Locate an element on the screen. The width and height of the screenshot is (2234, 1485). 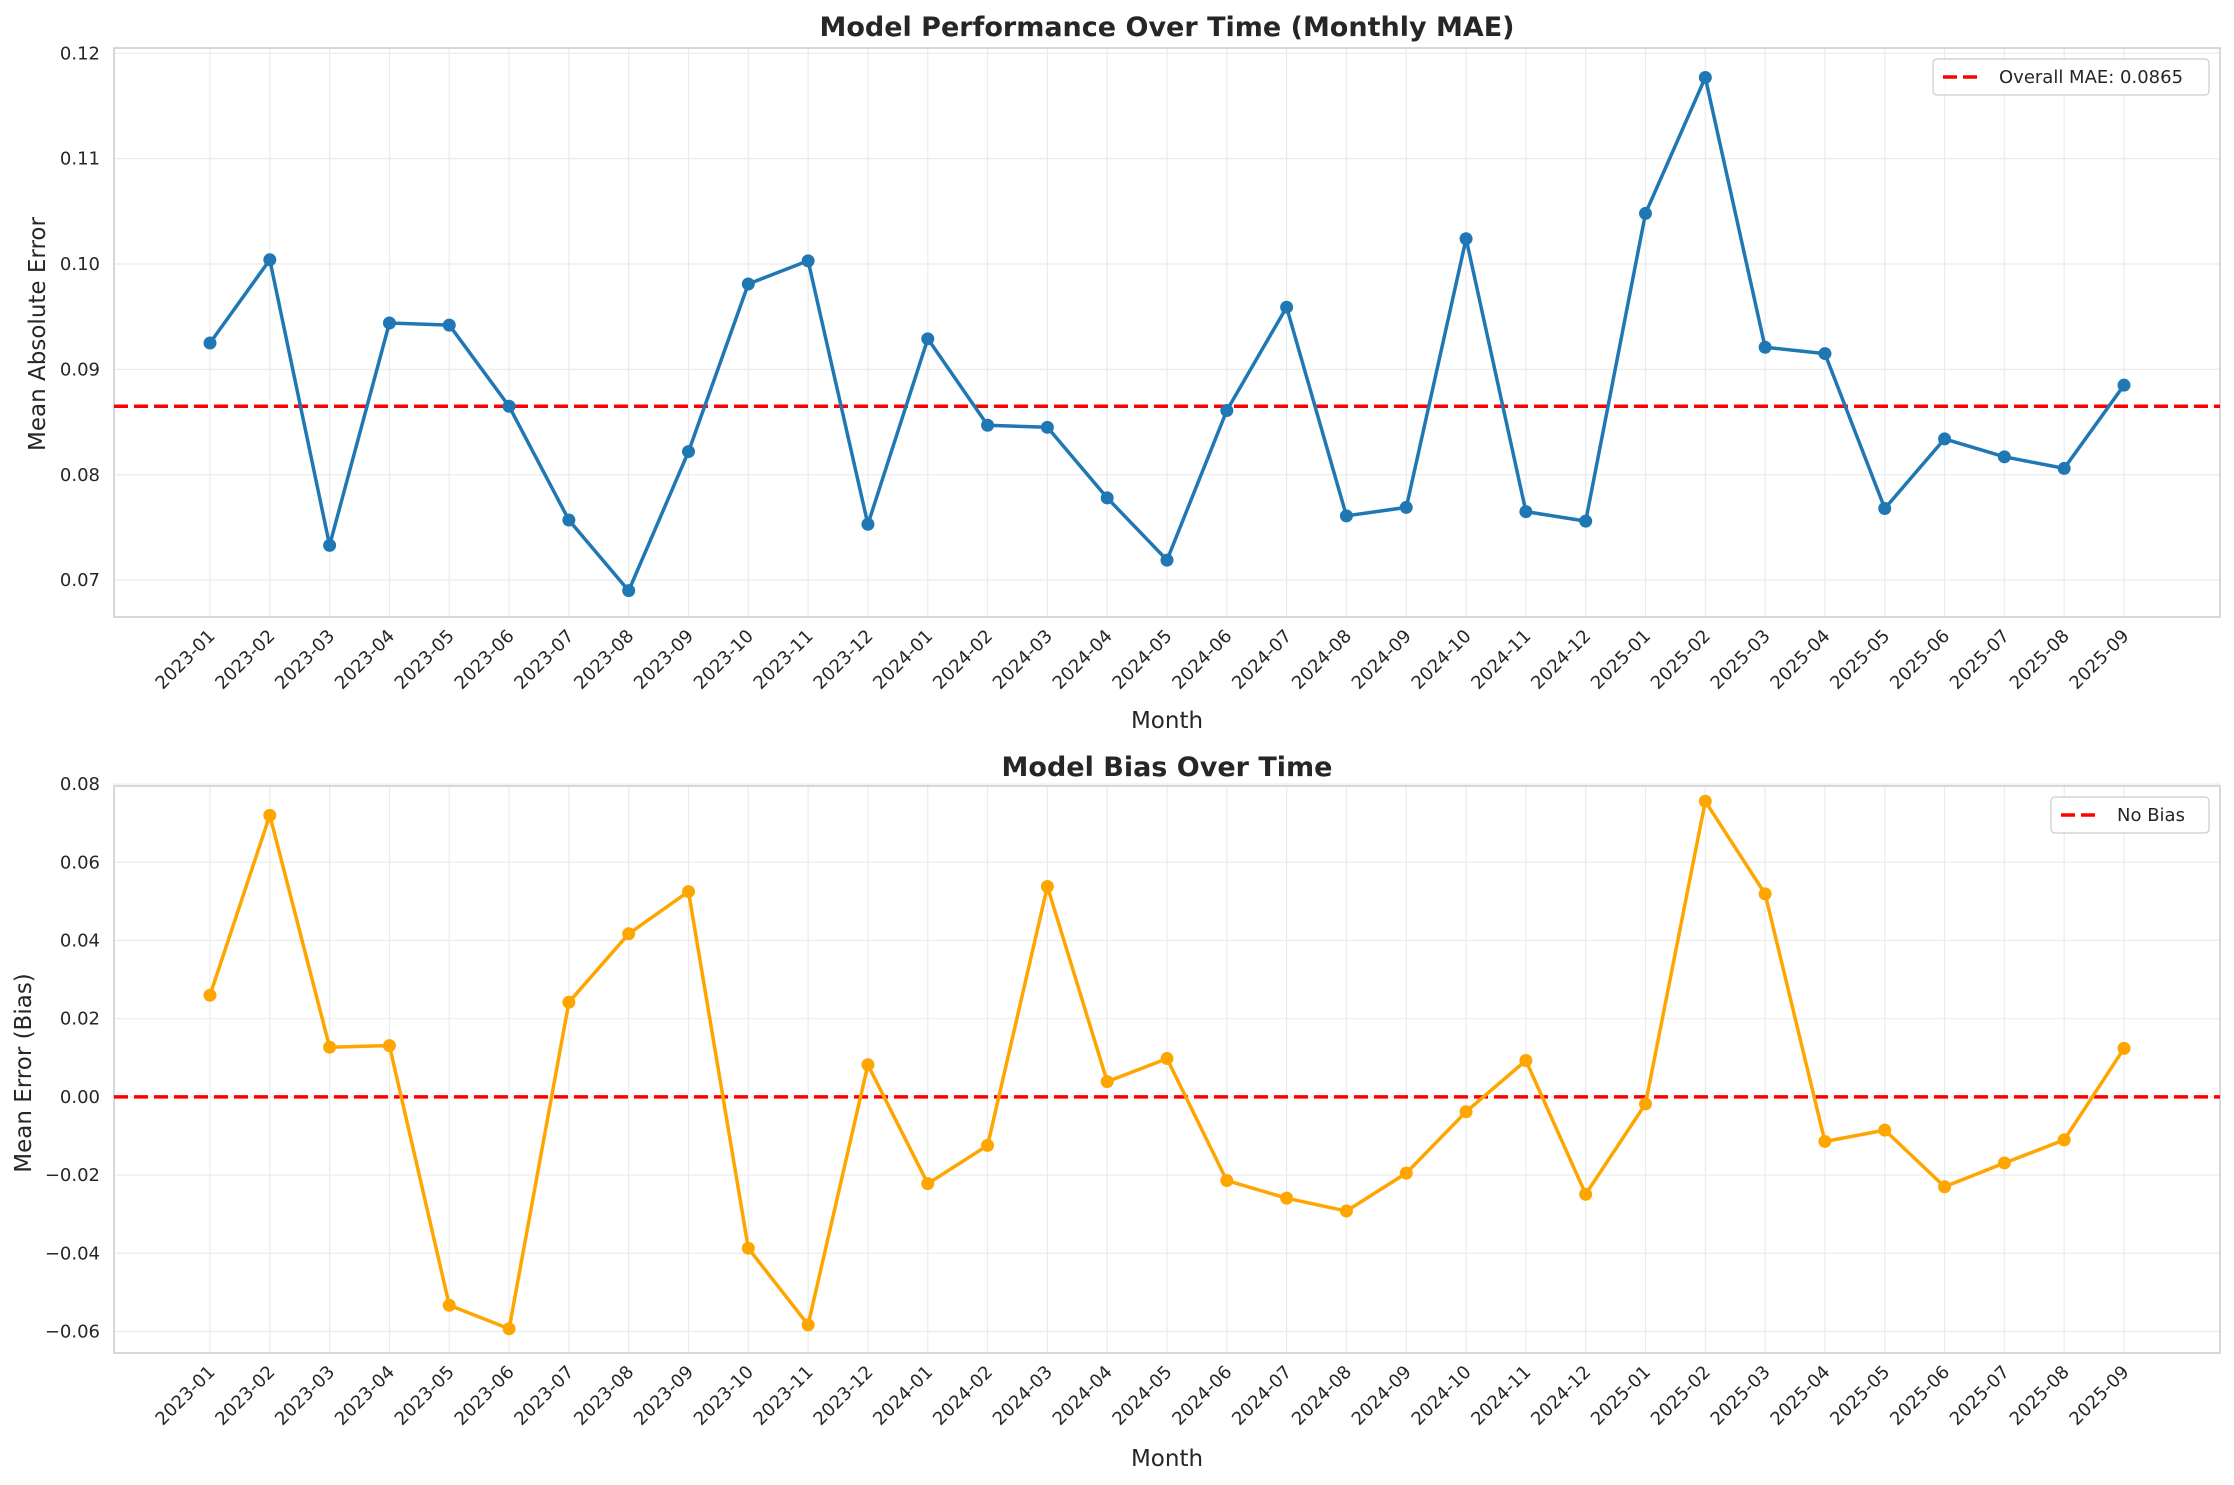
bias-y-tick-label: −0.06 is located at coordinates (72, 1331).